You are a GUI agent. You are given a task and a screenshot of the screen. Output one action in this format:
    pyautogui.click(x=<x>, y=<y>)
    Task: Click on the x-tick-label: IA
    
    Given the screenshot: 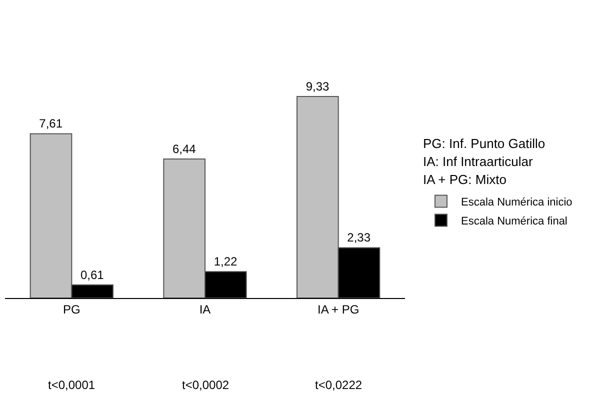 What is the action you would take?
    pyautogui.click(x=205, y=309)
    